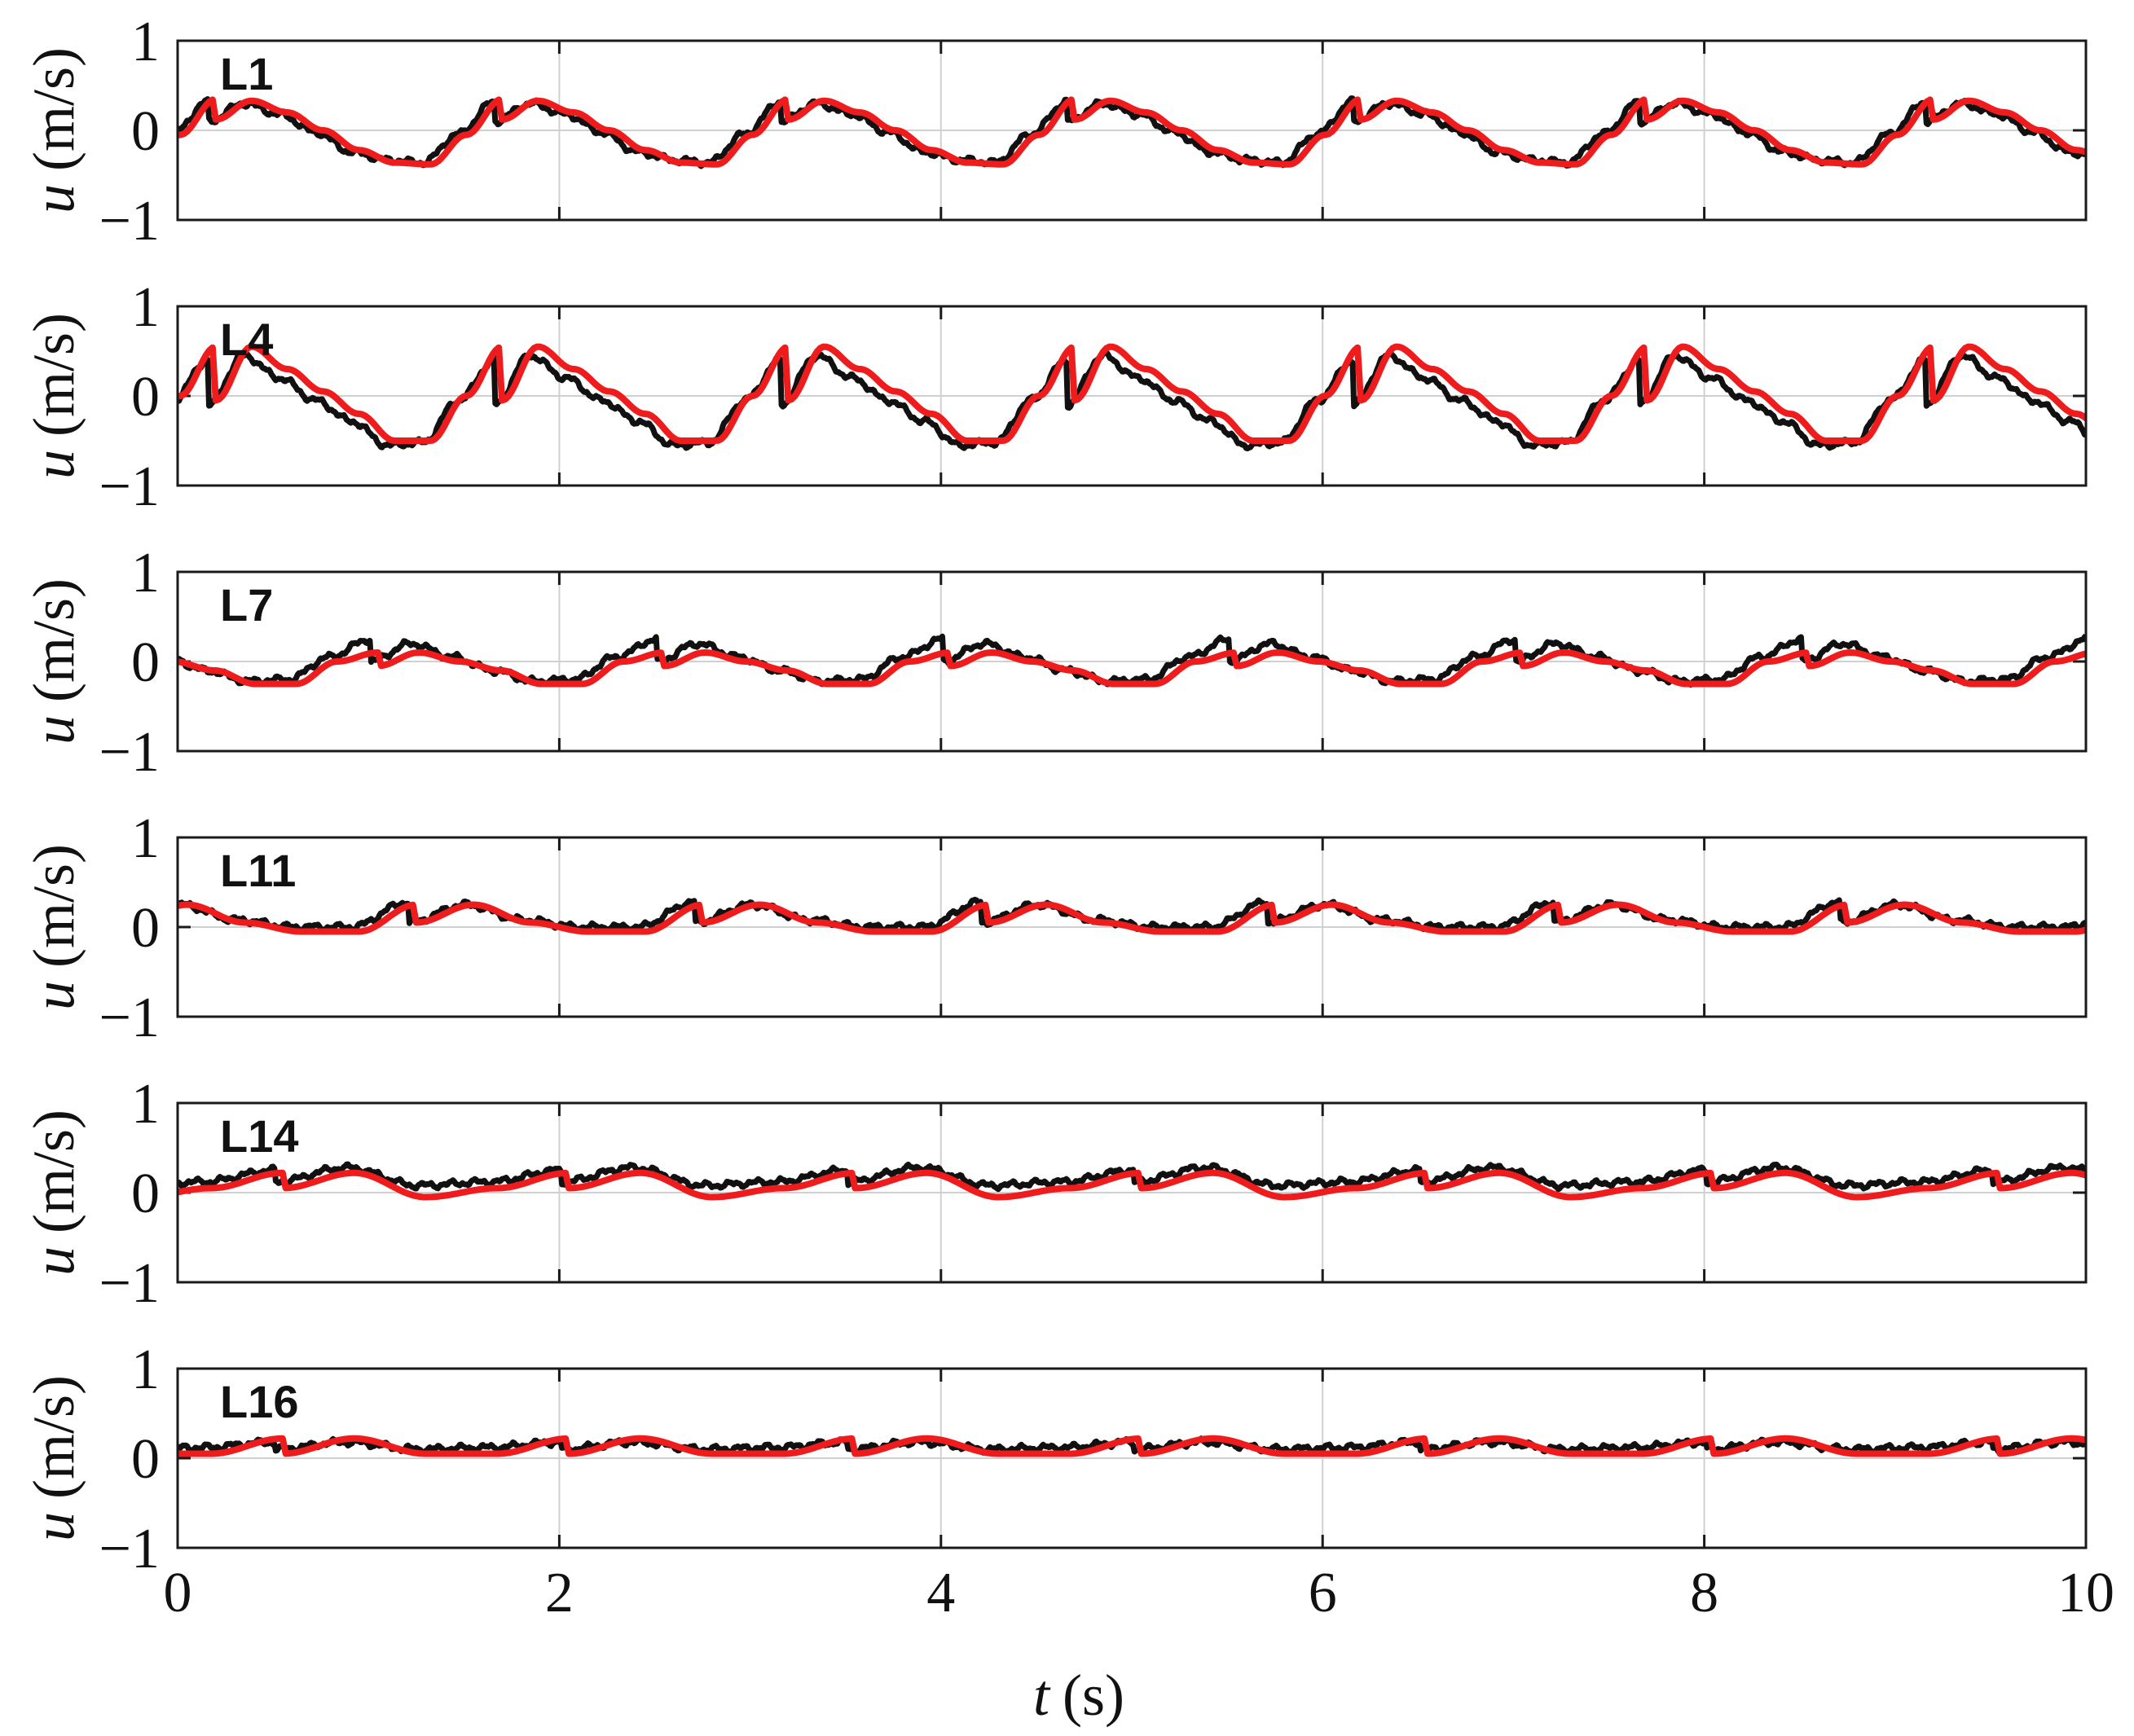 The image size is (2134, 1736). I want to click on panel-label: L1, so click(246, 73).